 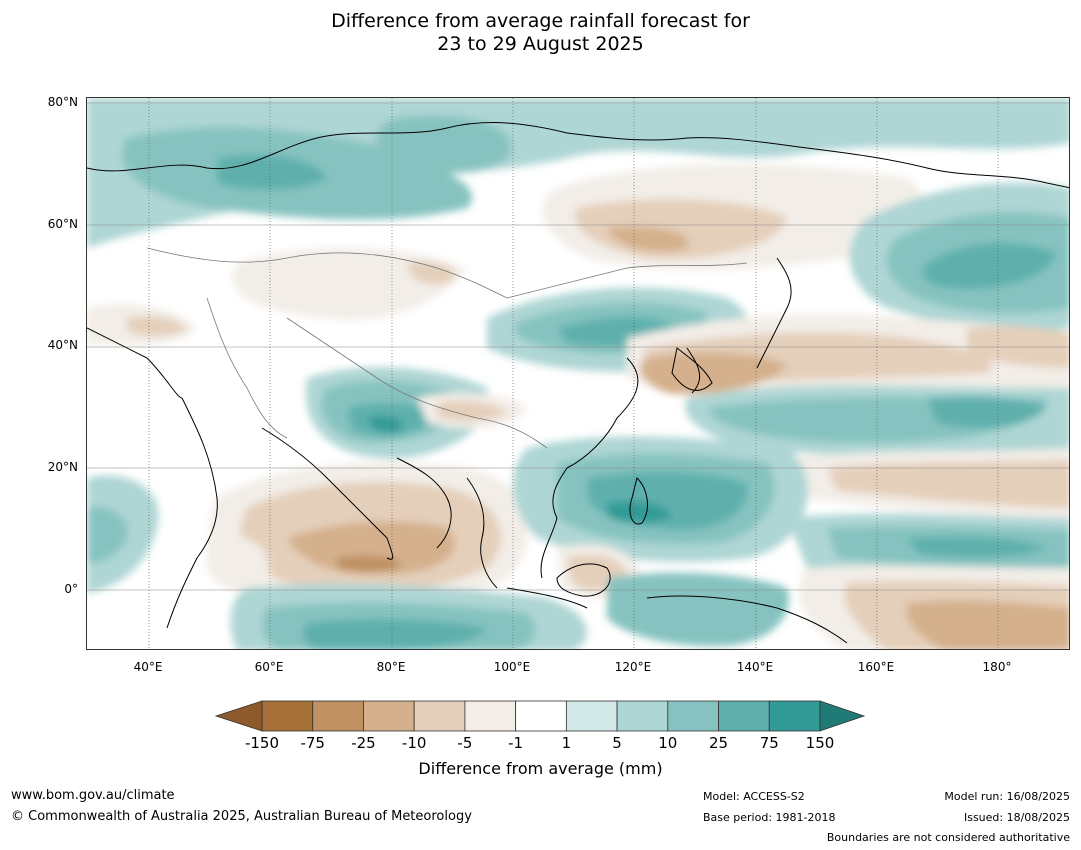 I want to click on lon-label-80e: 80°E, so click(x=391, y=667).